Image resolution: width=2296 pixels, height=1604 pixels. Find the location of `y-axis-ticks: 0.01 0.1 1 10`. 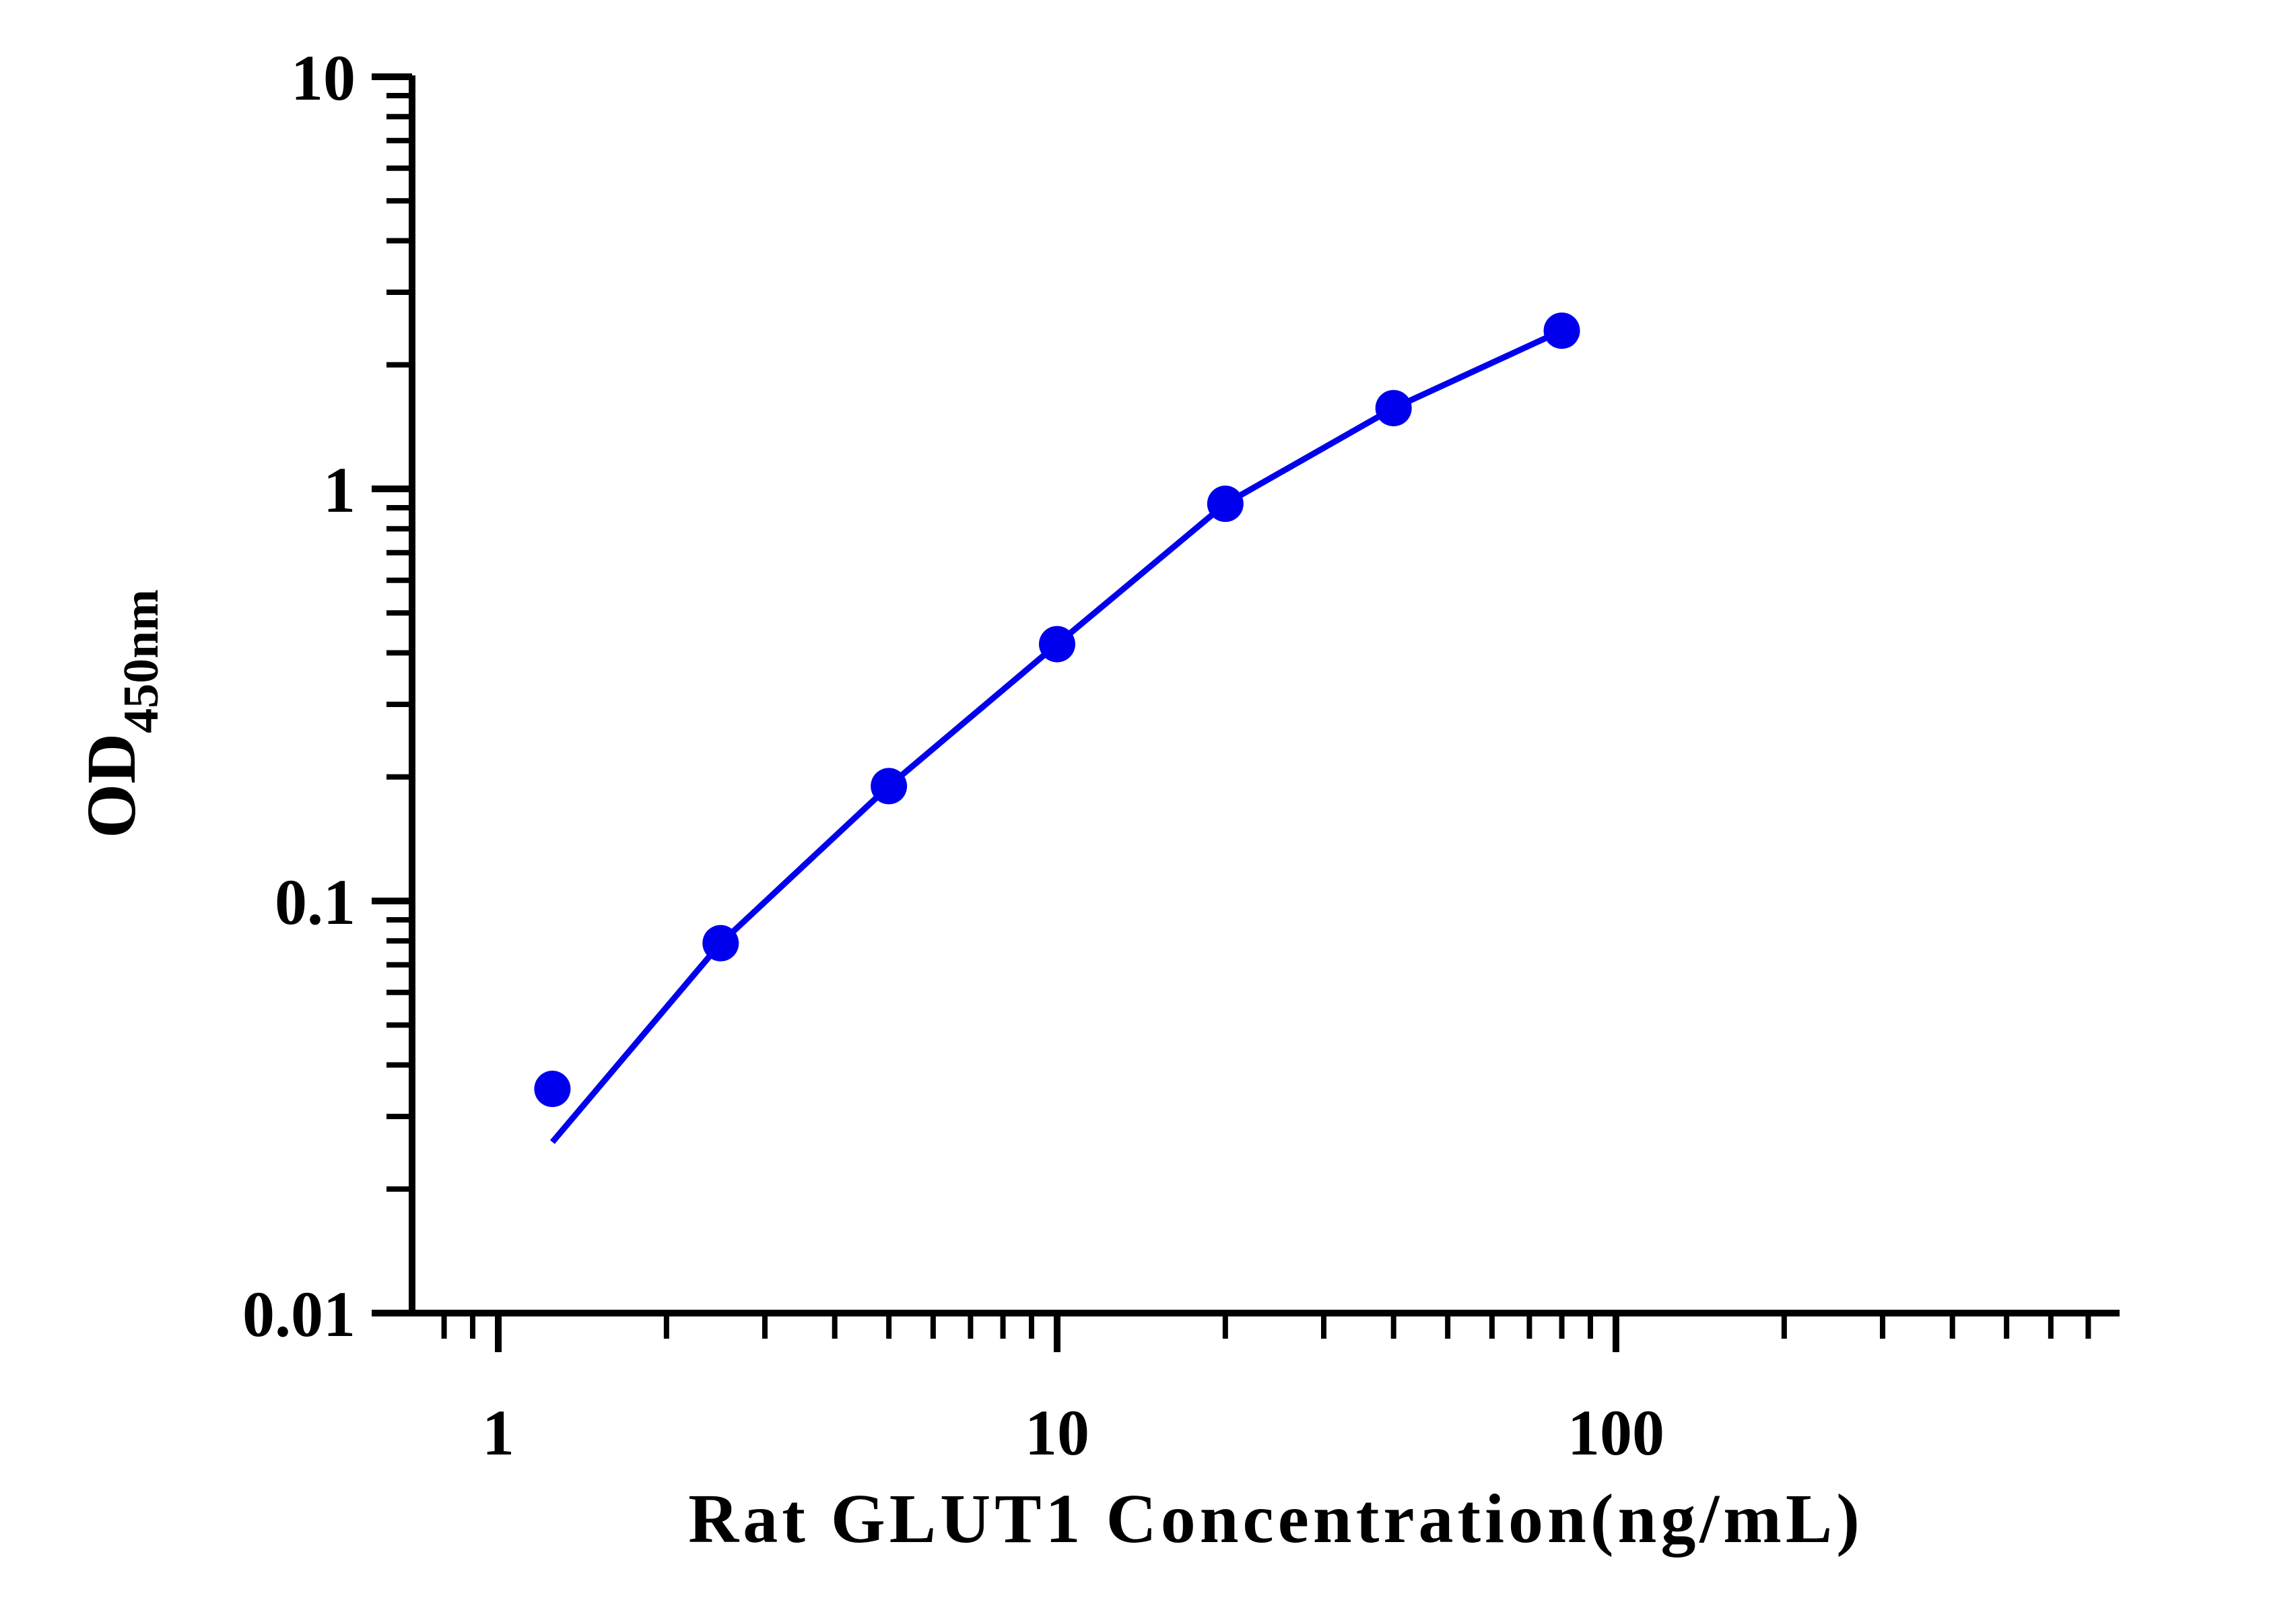

y-axis-ticks: 0.01 0.1 1 10 is located at coordinates (327, 696).